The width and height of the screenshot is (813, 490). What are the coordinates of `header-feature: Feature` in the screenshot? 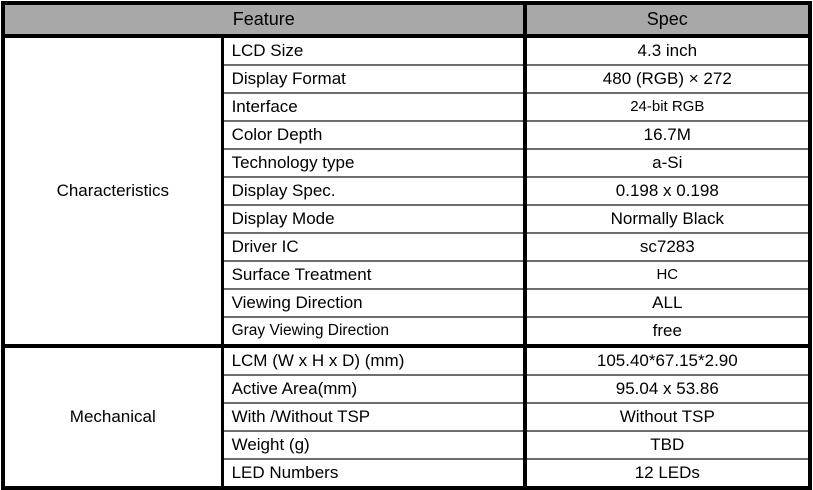 It's located at (265, 20).